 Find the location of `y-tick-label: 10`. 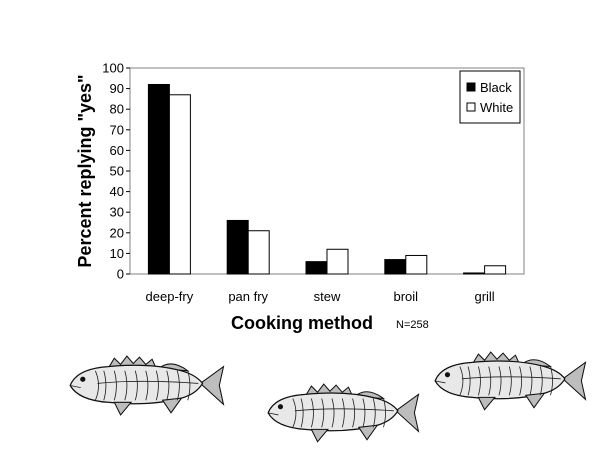

y-tick-label: 10 is located at coordinates (117, 253).